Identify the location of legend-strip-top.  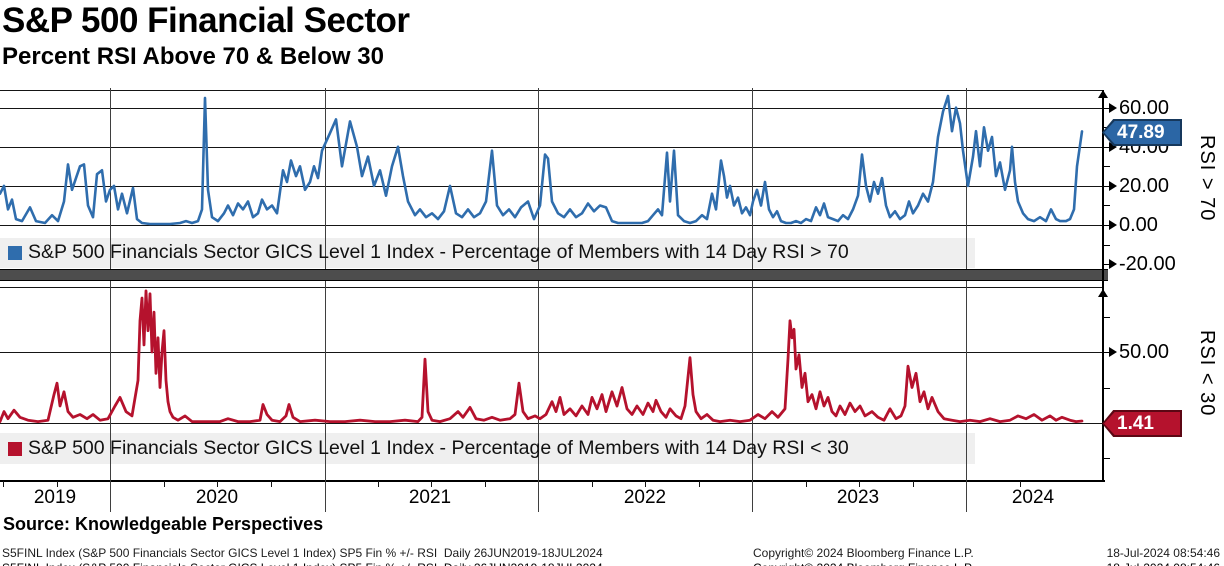
(487, 253).